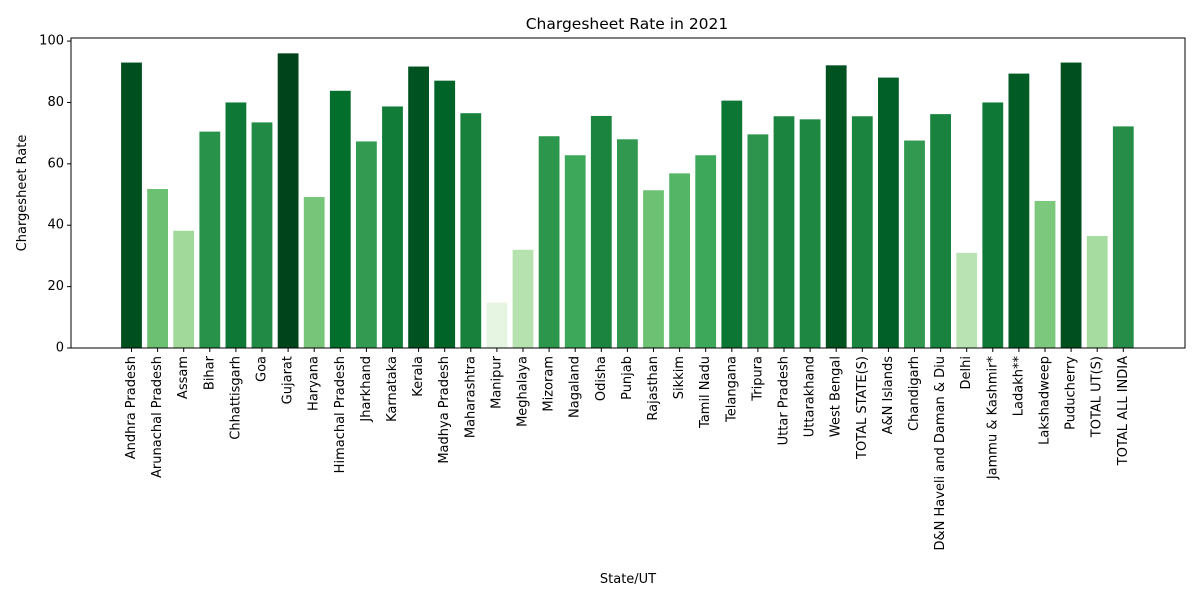 The image size is (1200, 604). What do you see at coordinates (601, 232) in the screenshot?
I see `bar-odisha` at bounding box center [601, 232].